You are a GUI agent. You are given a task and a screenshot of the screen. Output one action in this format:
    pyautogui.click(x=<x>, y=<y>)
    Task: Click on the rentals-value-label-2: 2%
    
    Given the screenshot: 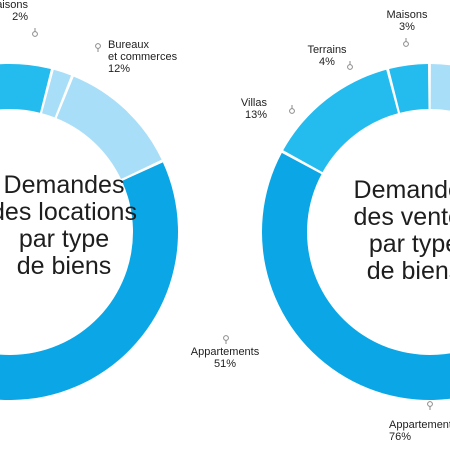 What is the action you would take?
    pyautogui.click(x=20, y=17)
    